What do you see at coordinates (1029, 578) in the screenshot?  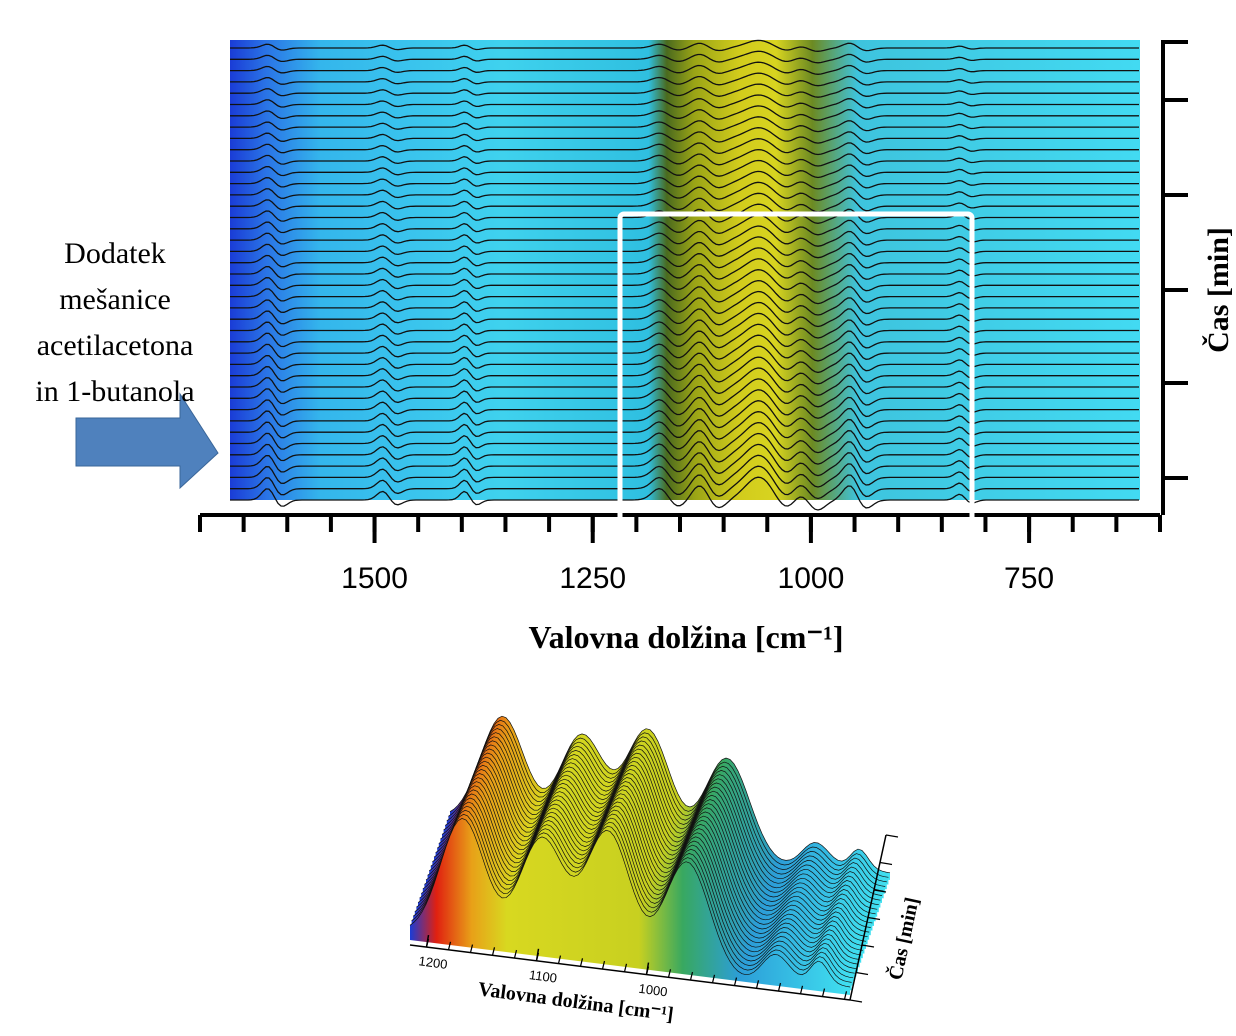 I see `x-tick-label: 750` at bounding box center [1029, 578].